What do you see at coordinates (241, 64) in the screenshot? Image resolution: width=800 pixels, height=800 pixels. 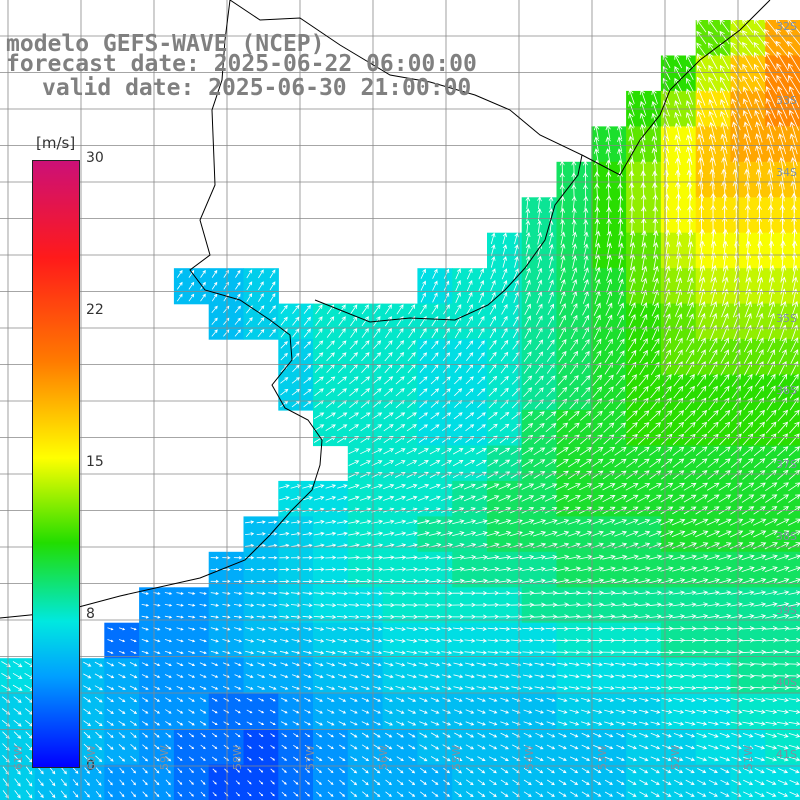 I see `title-forecast-date: forecast date: 2025-06-22 06:00:00` at bounding box center [241, 64].